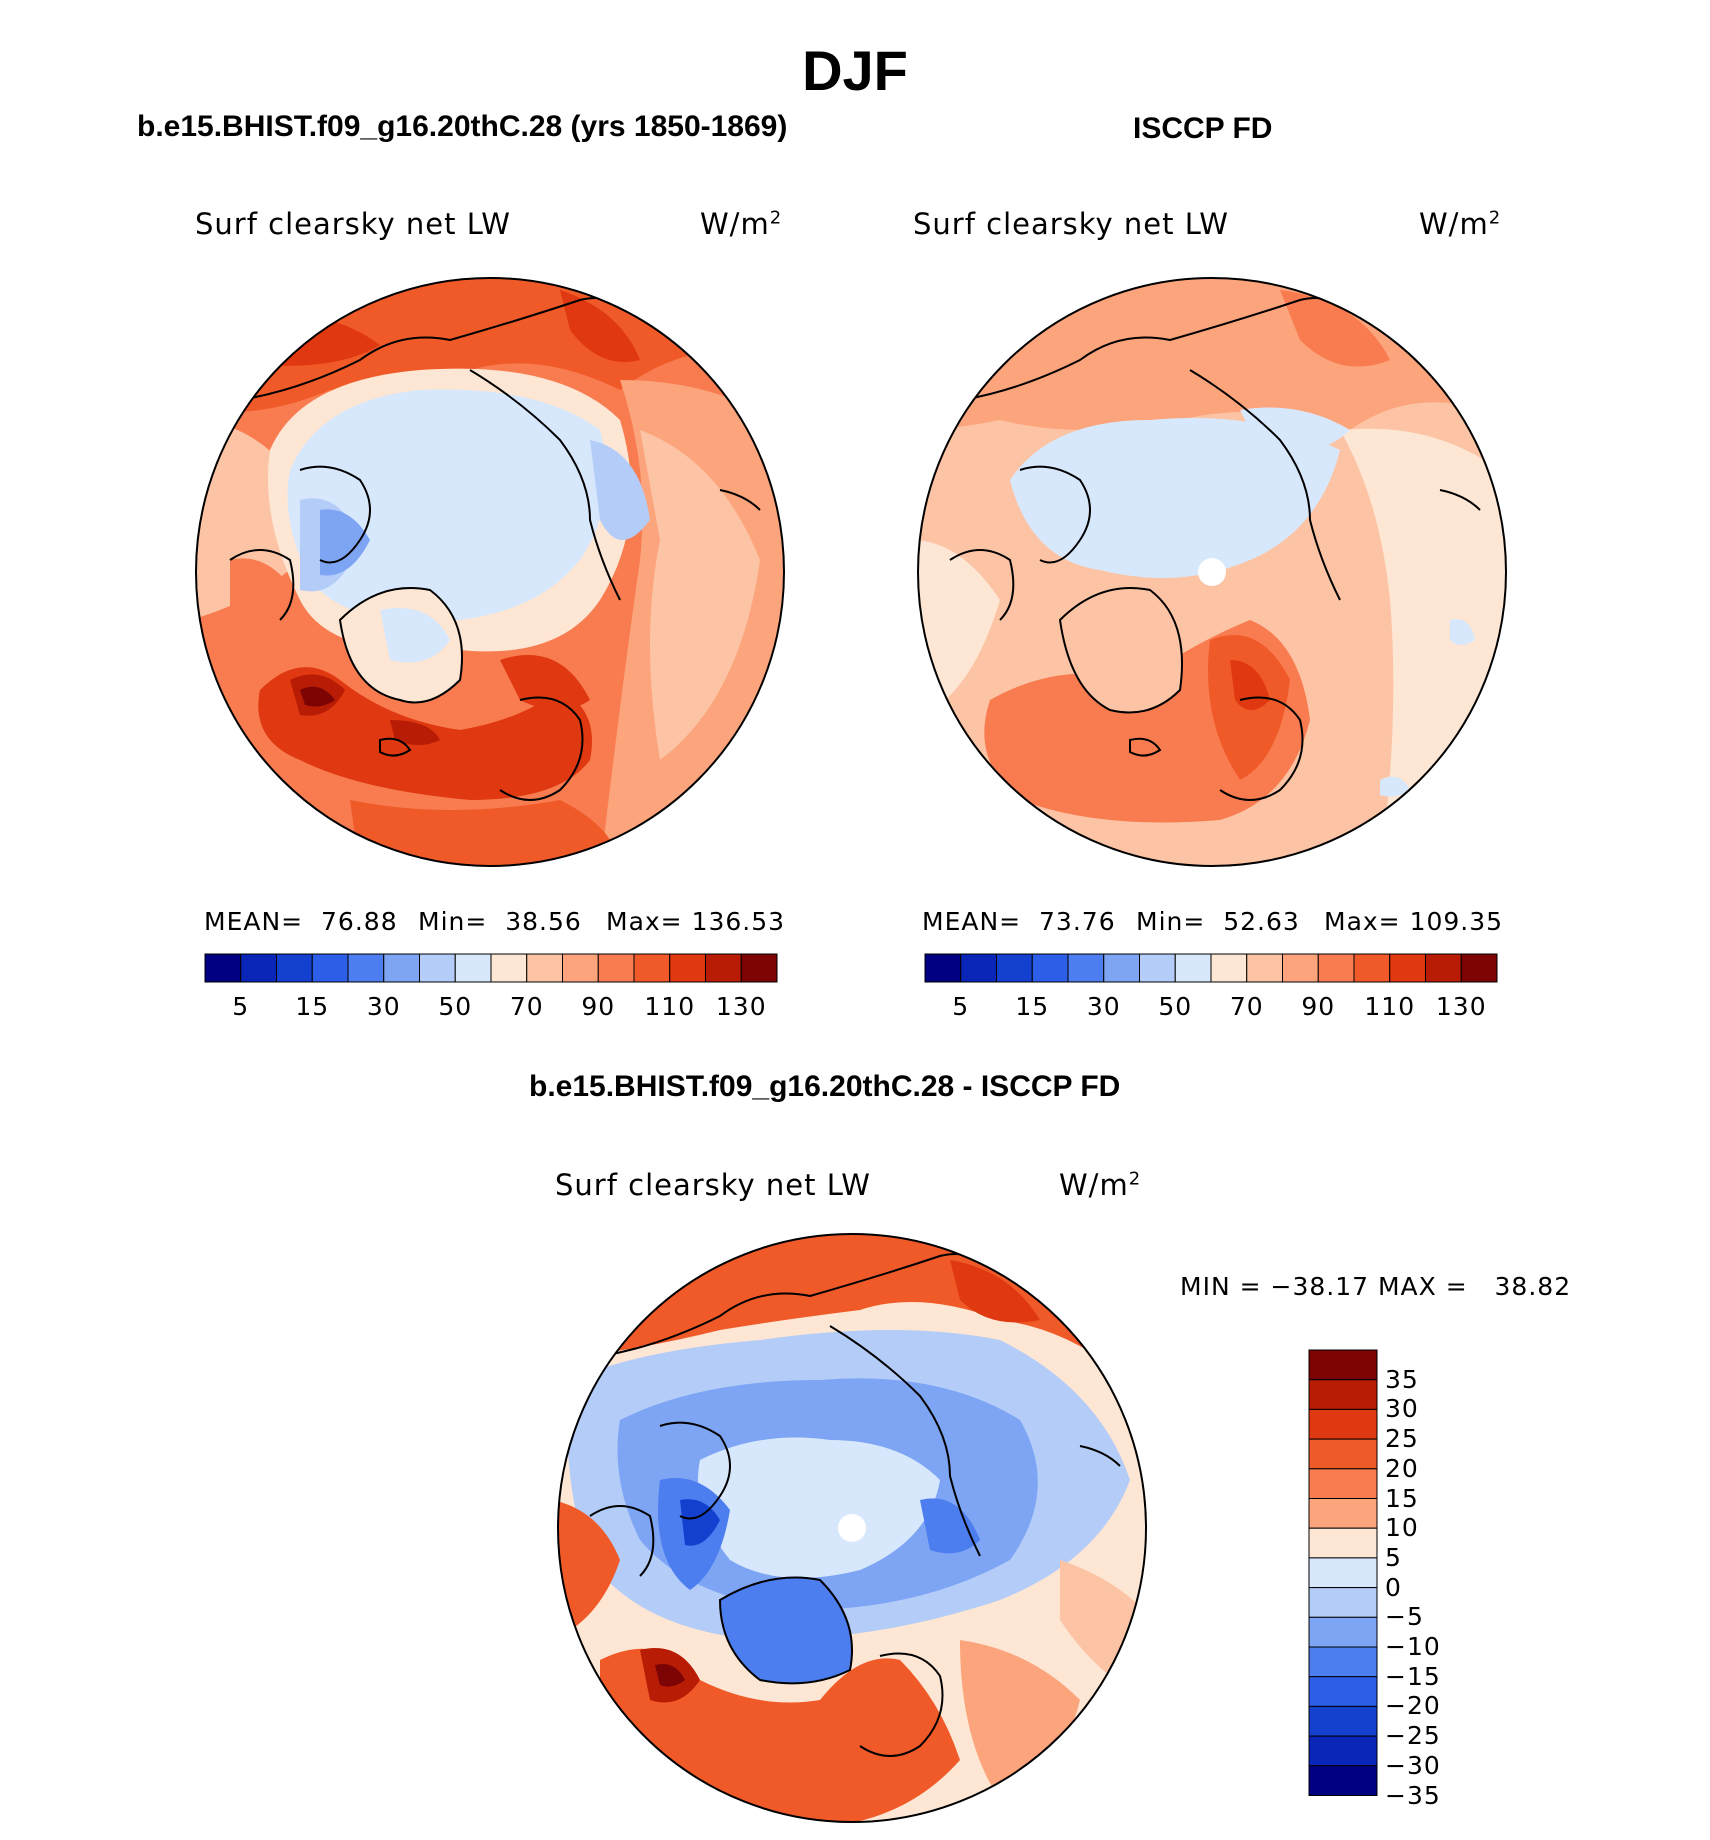  What do you see at coordinates (1203, 128) in the screenshot?
I see `panel2-title: ISCCP FD` at bounding box center [1203, 128].